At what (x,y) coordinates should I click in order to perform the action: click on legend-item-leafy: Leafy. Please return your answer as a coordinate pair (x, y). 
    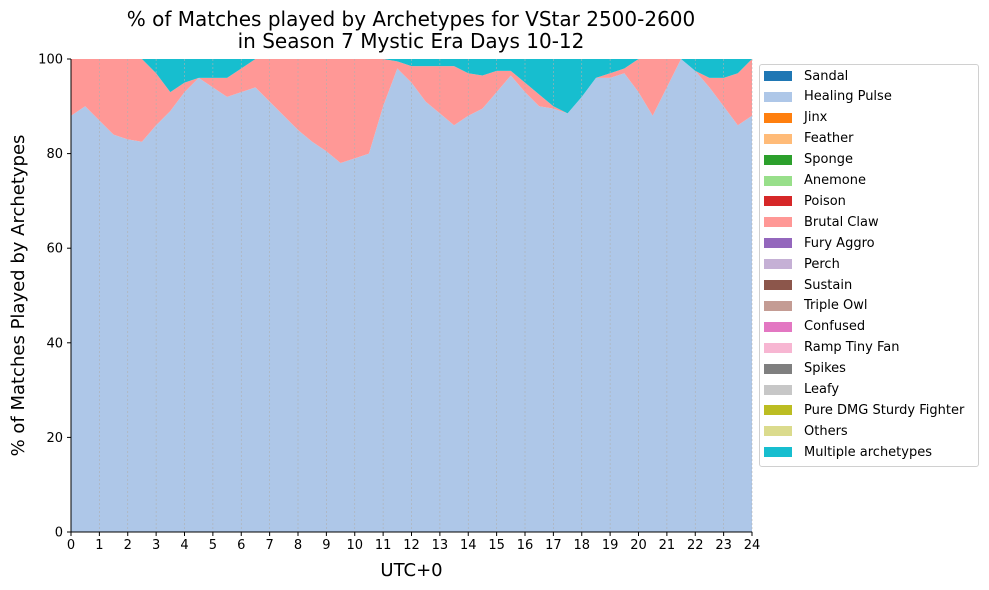
    Looking at the image, I should click on (801, 390).